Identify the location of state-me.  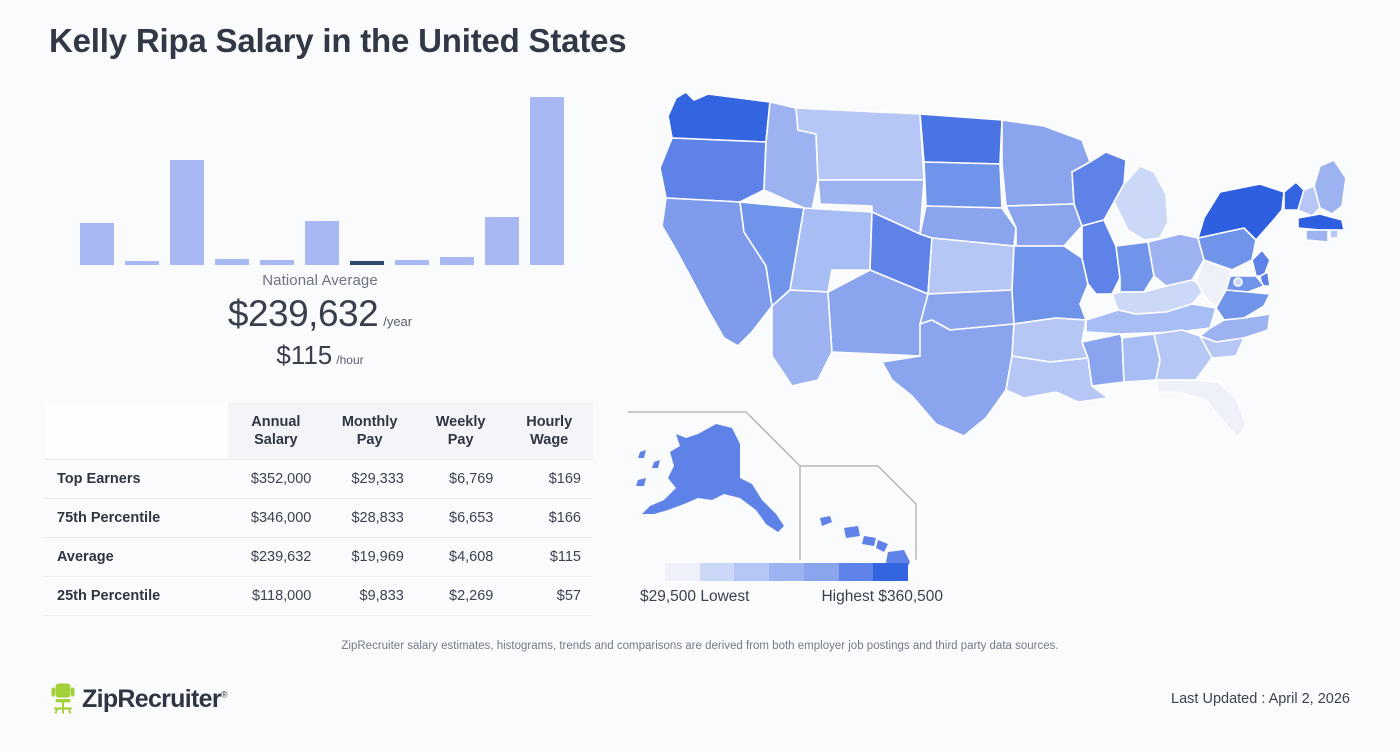
(1330, 187).